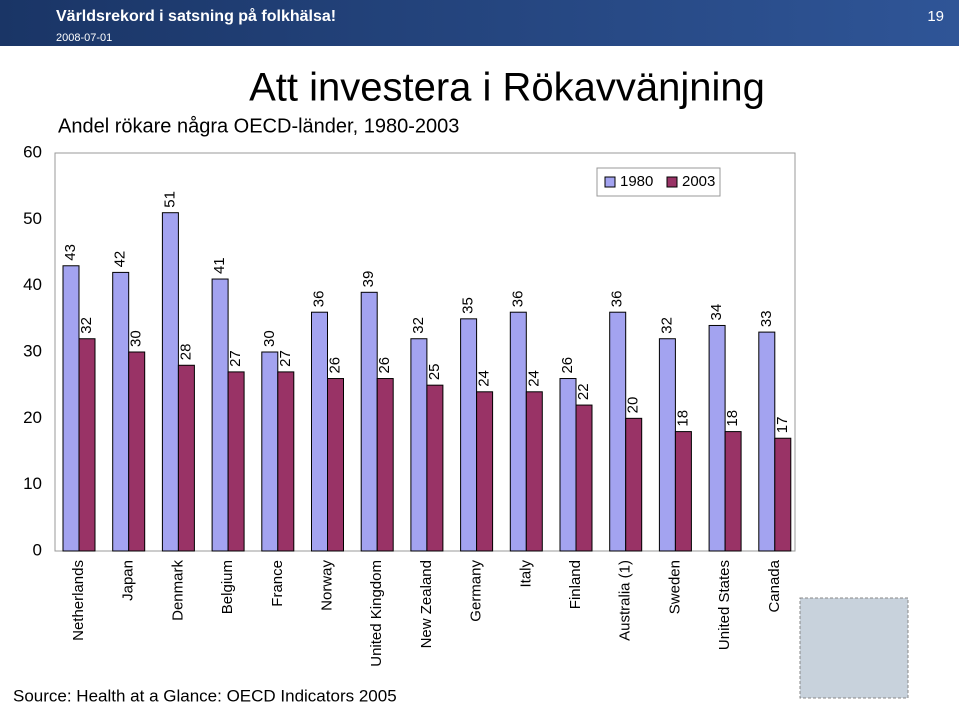 This screenshot has height=708, width=959. What do you see at coordinates (227, 587) in the screenshot?
I see `x-tick-label: Belgium` at bounding box center [227, 587].